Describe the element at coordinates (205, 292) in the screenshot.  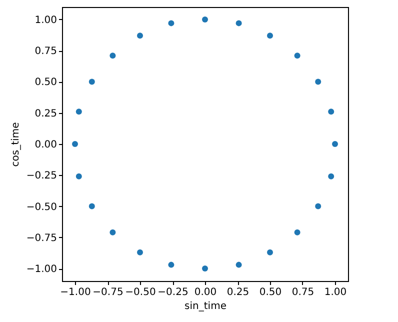
I see `x-tick-label: 0.00` at that location.